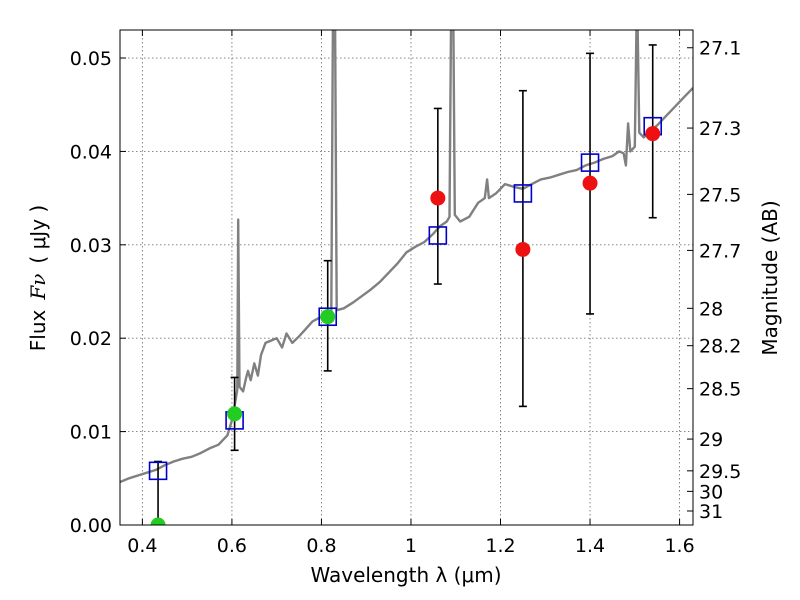  I want to click on y-axis-label: Flux Fν ( μJy ), so click(38, 278).